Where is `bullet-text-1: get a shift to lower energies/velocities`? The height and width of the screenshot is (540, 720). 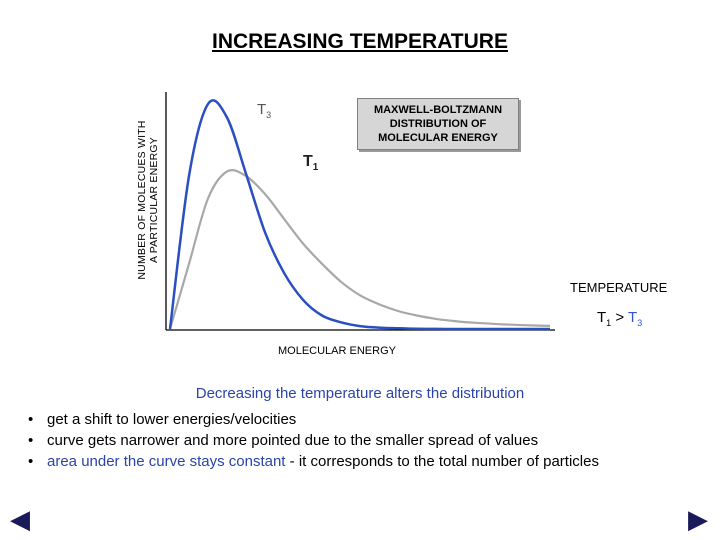
bullet-text-1: get a shift to lower energies/velocities is located at coordinates (172, 419).